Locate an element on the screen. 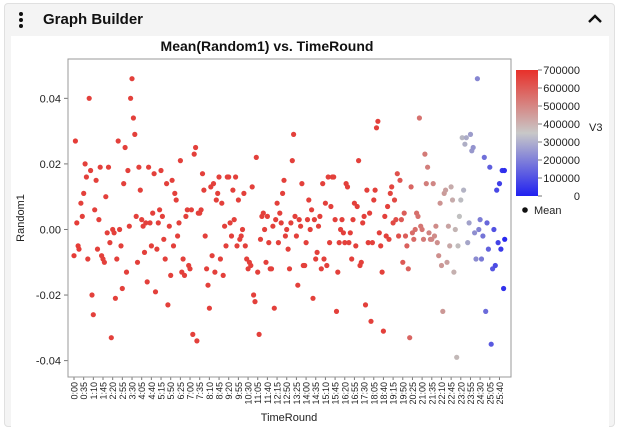 The height and width of the screenshot is (431, 619). x-tick-label: 2:55 is located at coordinates (123, 391).